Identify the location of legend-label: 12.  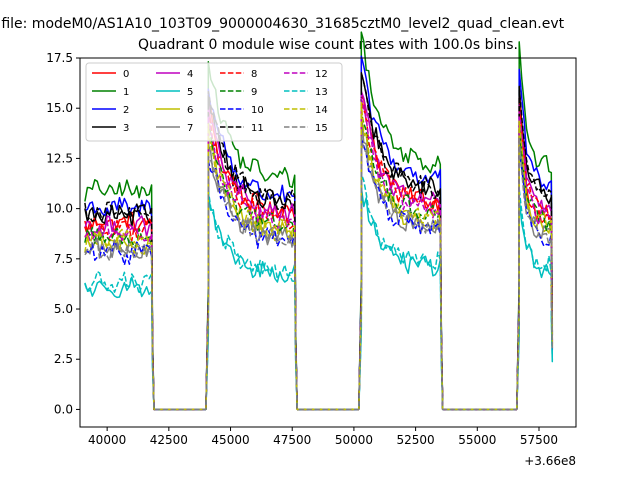
(321, 74).